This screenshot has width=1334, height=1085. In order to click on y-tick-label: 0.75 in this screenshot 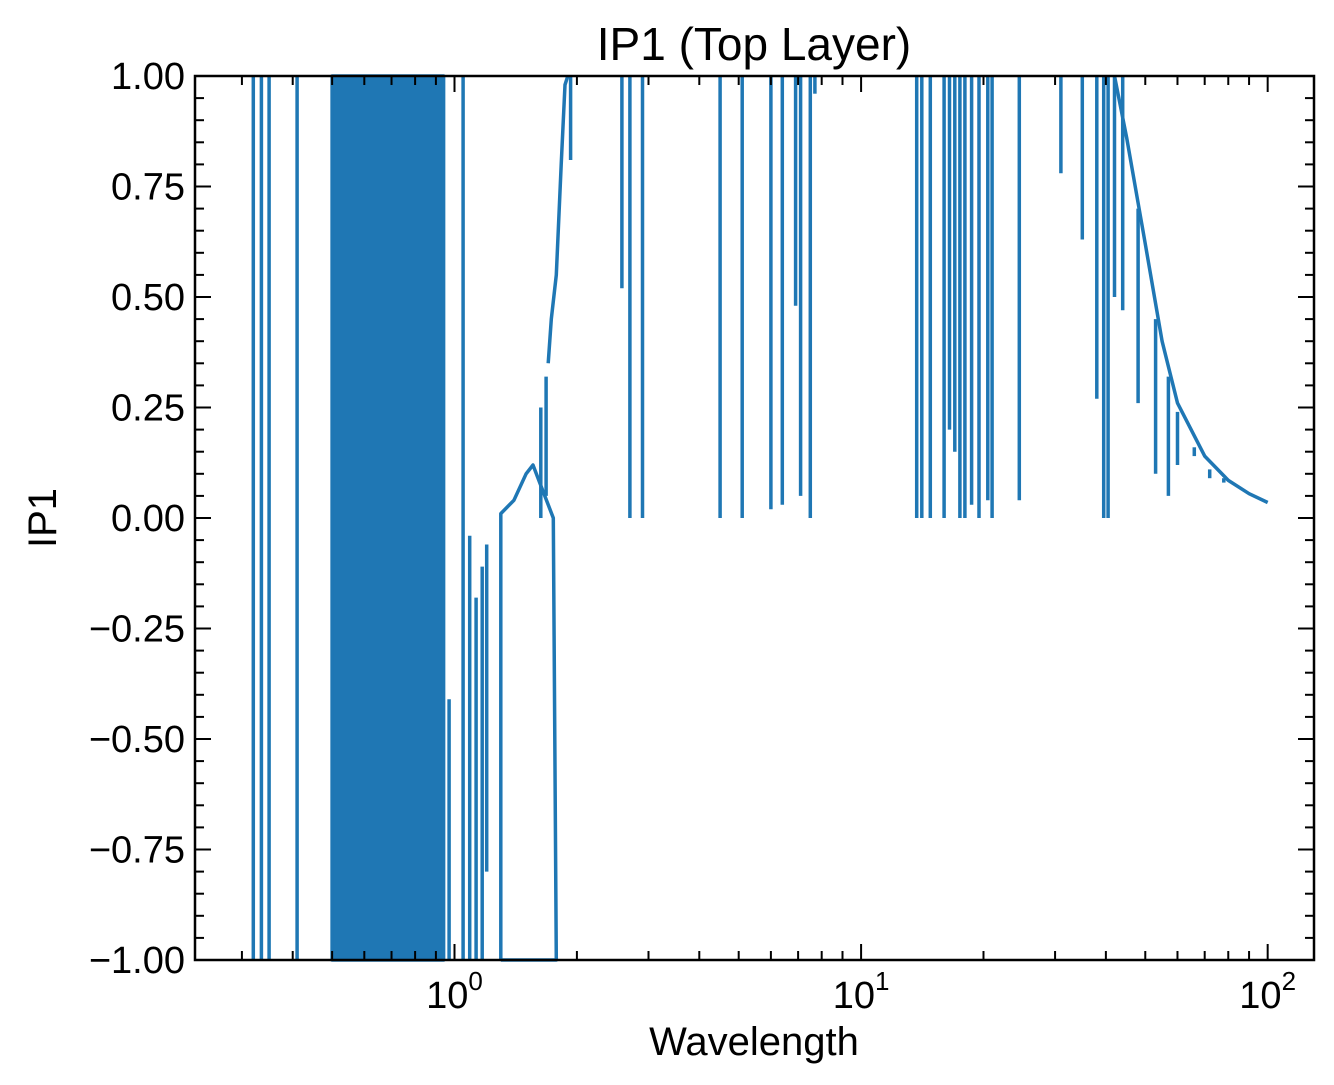, I will do `click(148, 188)`.